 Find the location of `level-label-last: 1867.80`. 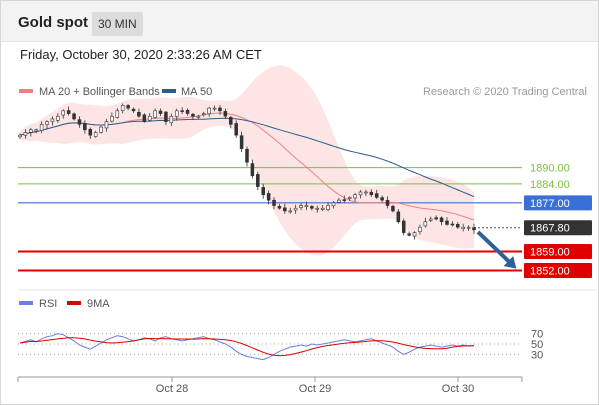

level-label-last: 1867.80 is located at coordinates (550, 229).